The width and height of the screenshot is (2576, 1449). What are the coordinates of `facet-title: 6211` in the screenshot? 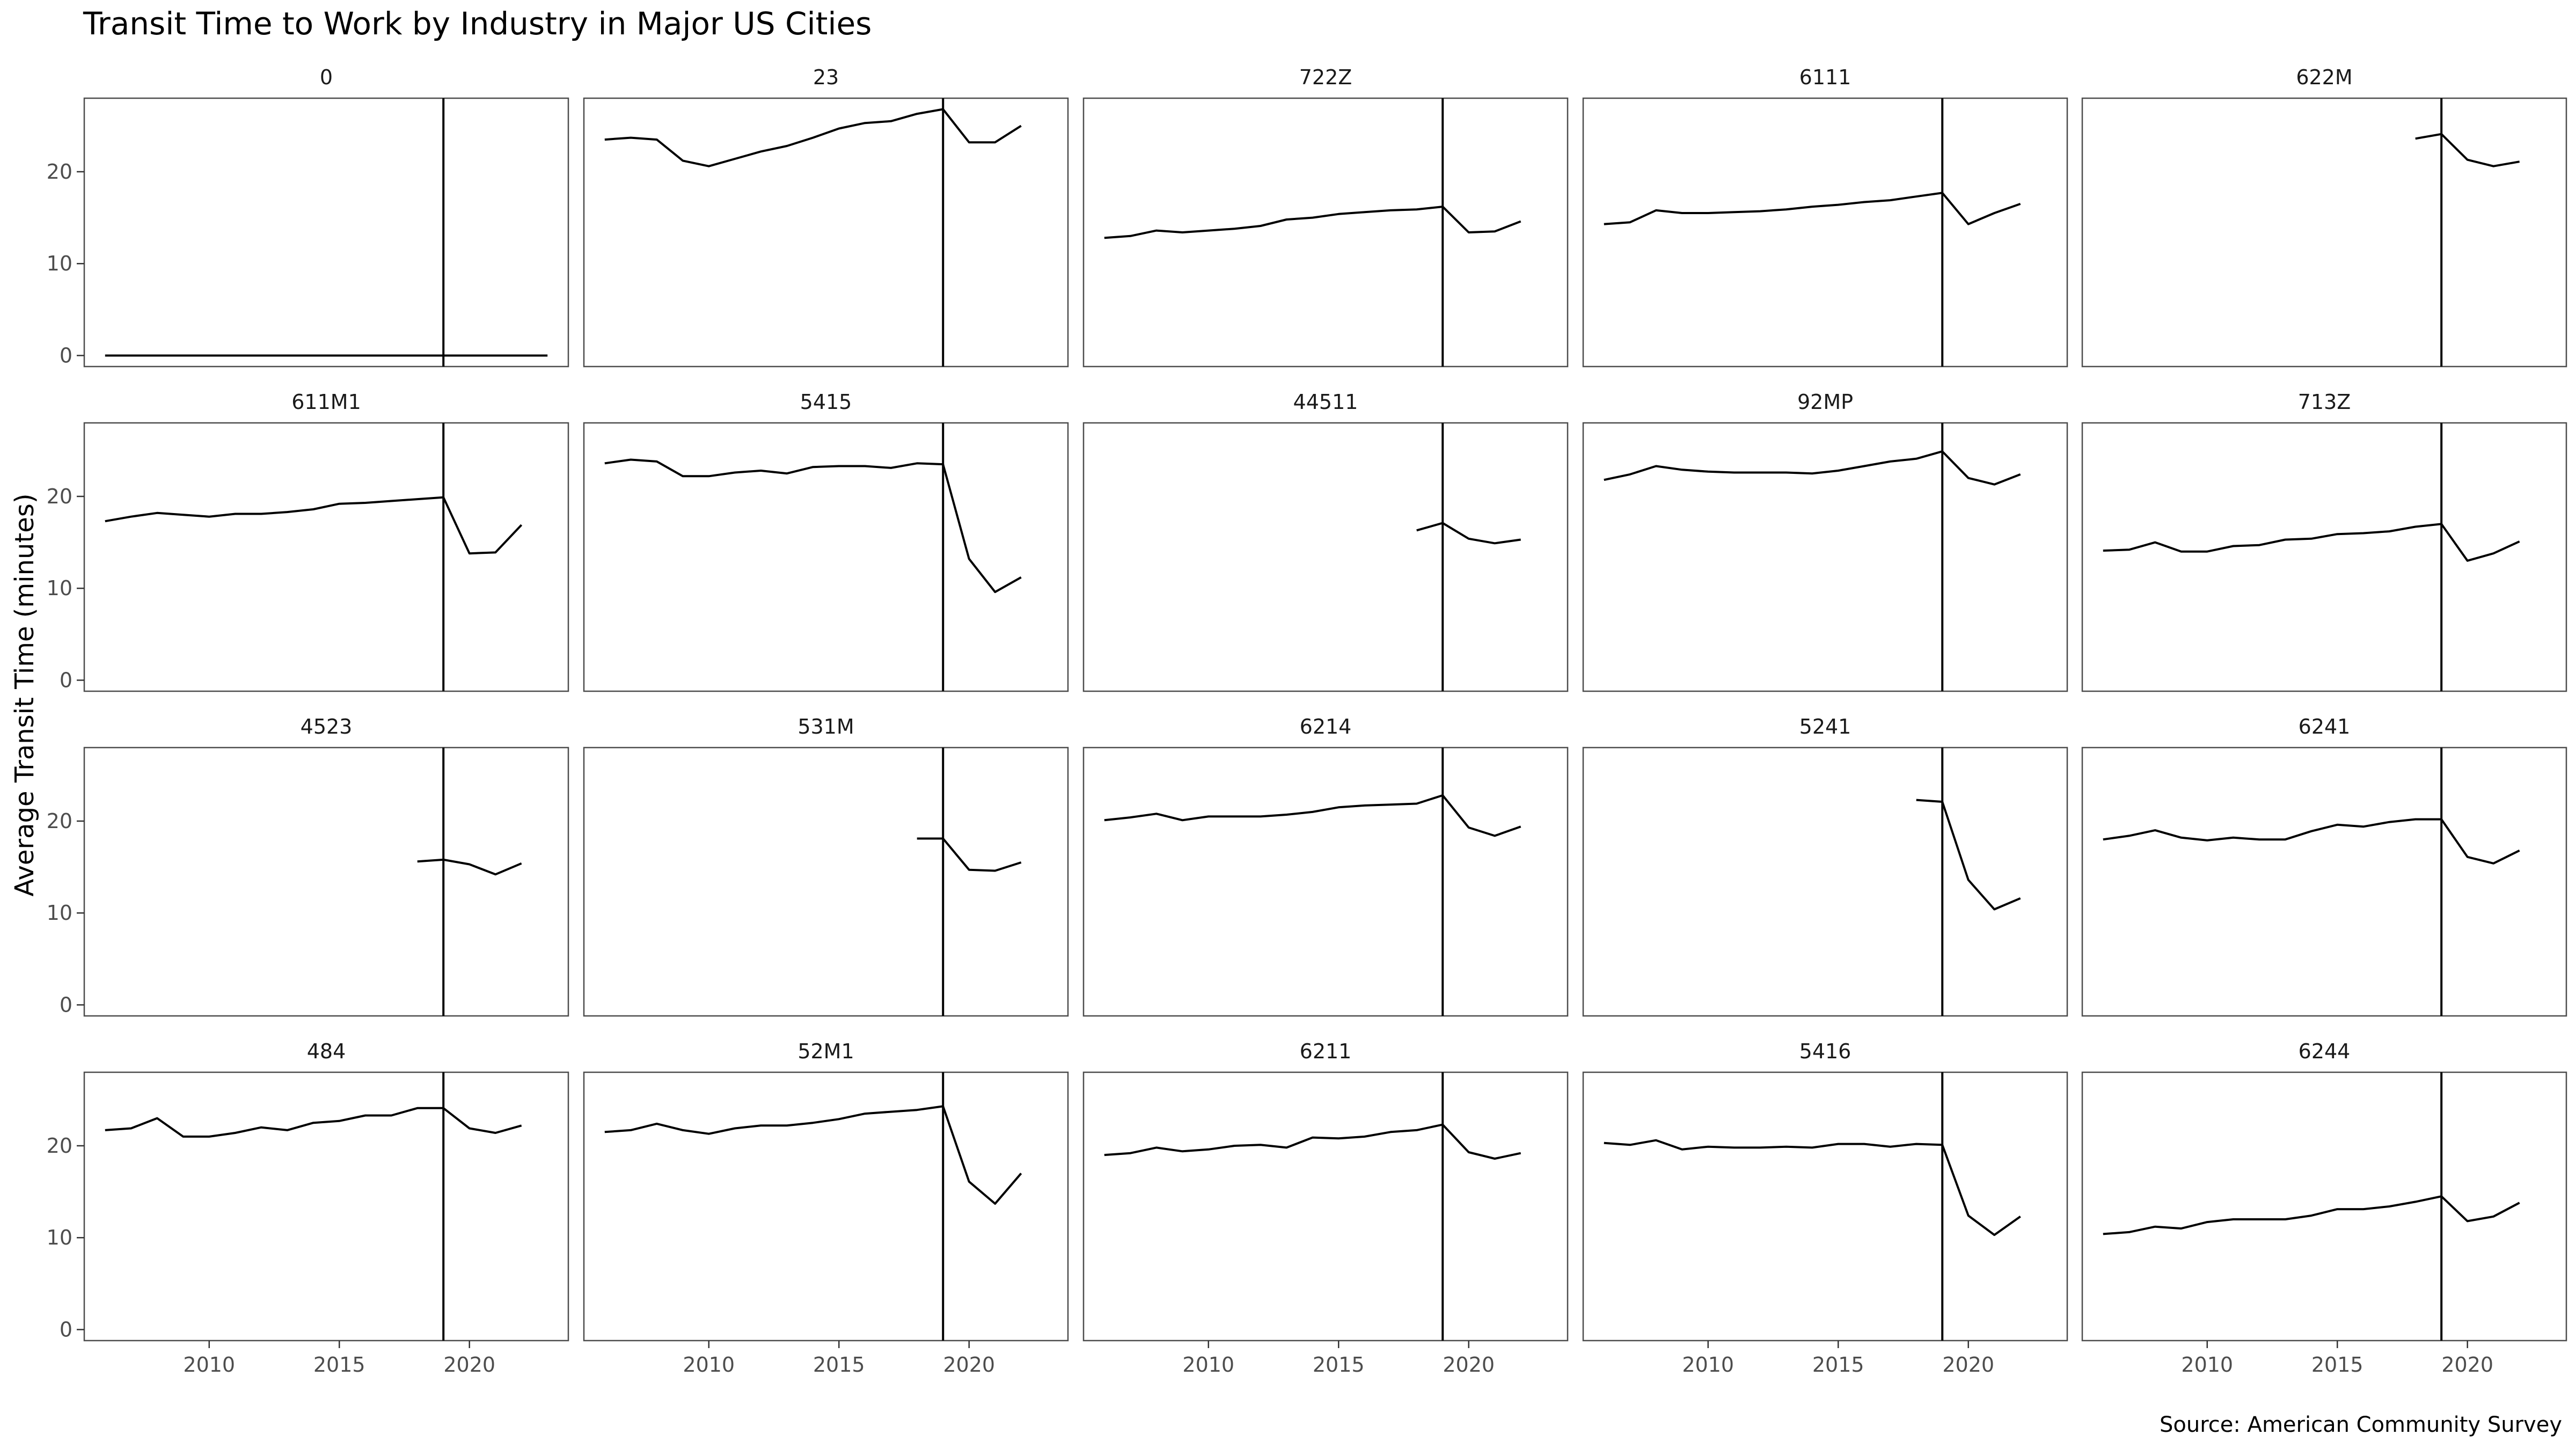 It's located at (1326, 1051).